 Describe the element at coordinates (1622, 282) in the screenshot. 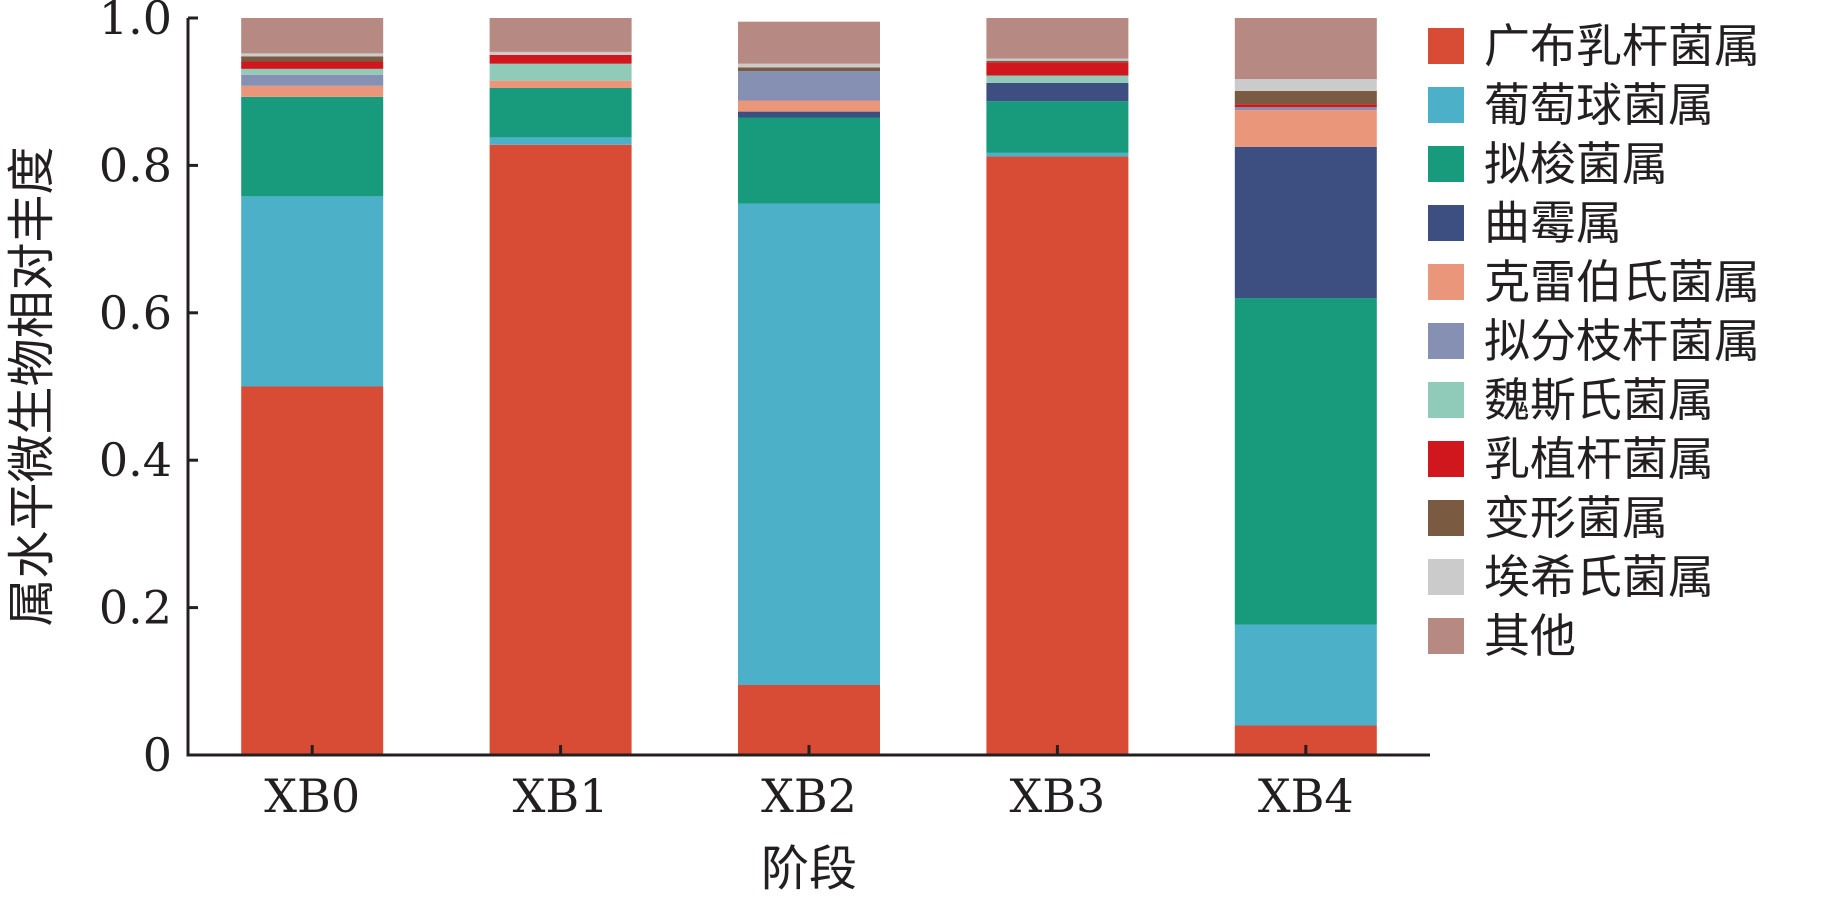

I see `legend-label-4: 克雷伯氏菌属` at that location.